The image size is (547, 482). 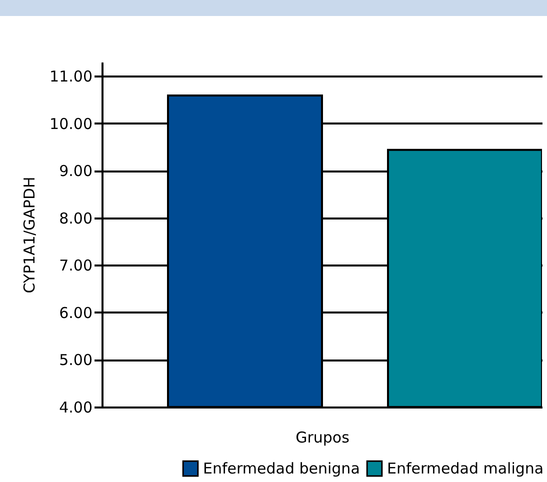 I want to click on legend-label: Enfermedad benigna, so click(x=281, y=469).